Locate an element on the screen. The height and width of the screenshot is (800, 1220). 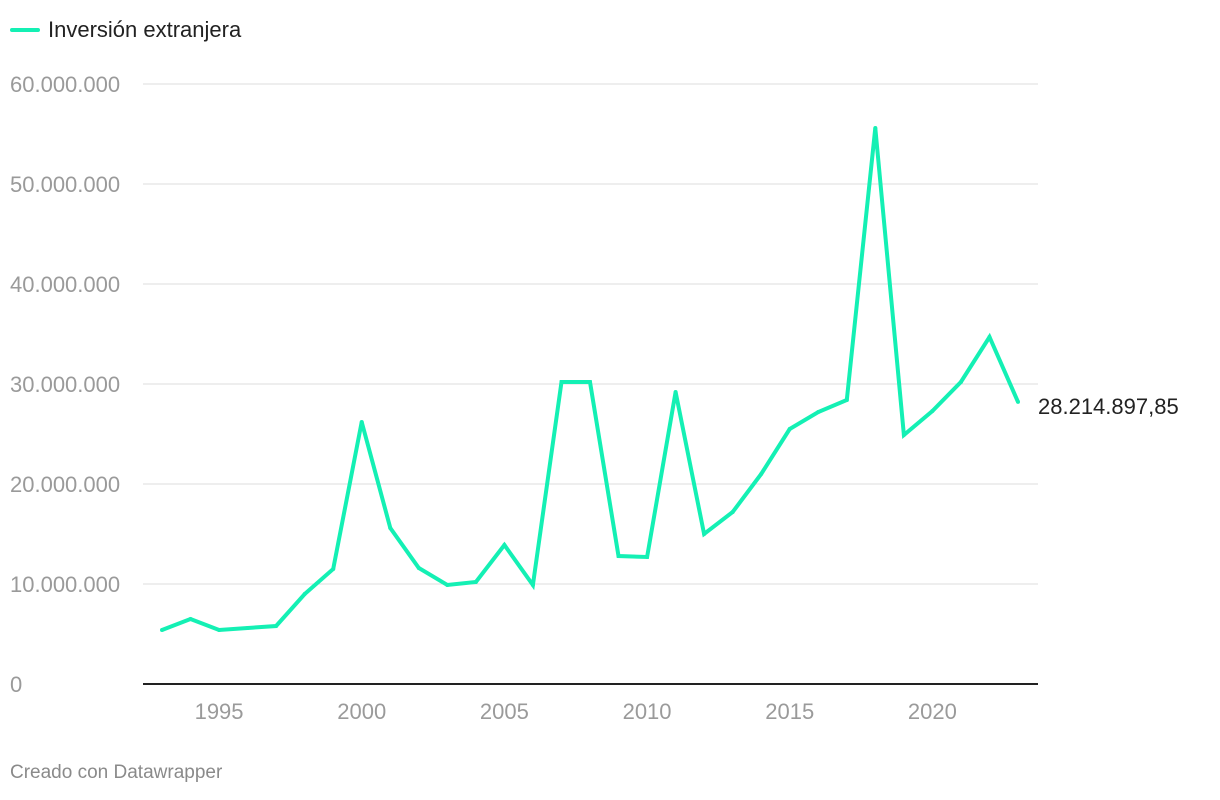
x-tick-label: 2015 is located at coordinates (789, 711).